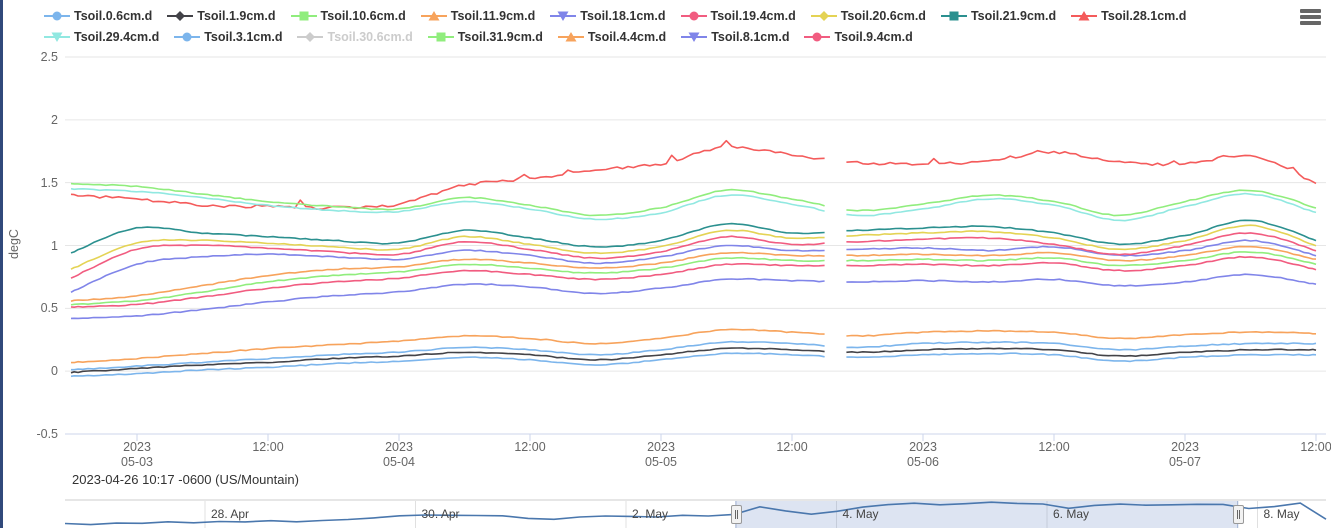  What do you see at coordinates (49, 308) in the screenshot?
I see `y-axis-label: 0.5` at bounding box center [49, 308].